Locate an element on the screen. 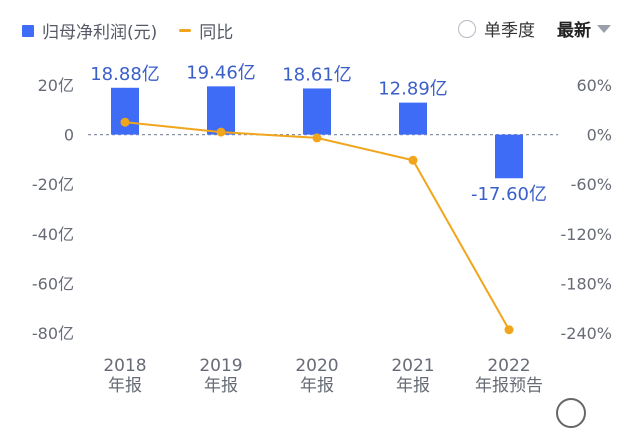 The width and height of the screenshot is (641, 428). circle-icon is located at coordinates (571, 413).